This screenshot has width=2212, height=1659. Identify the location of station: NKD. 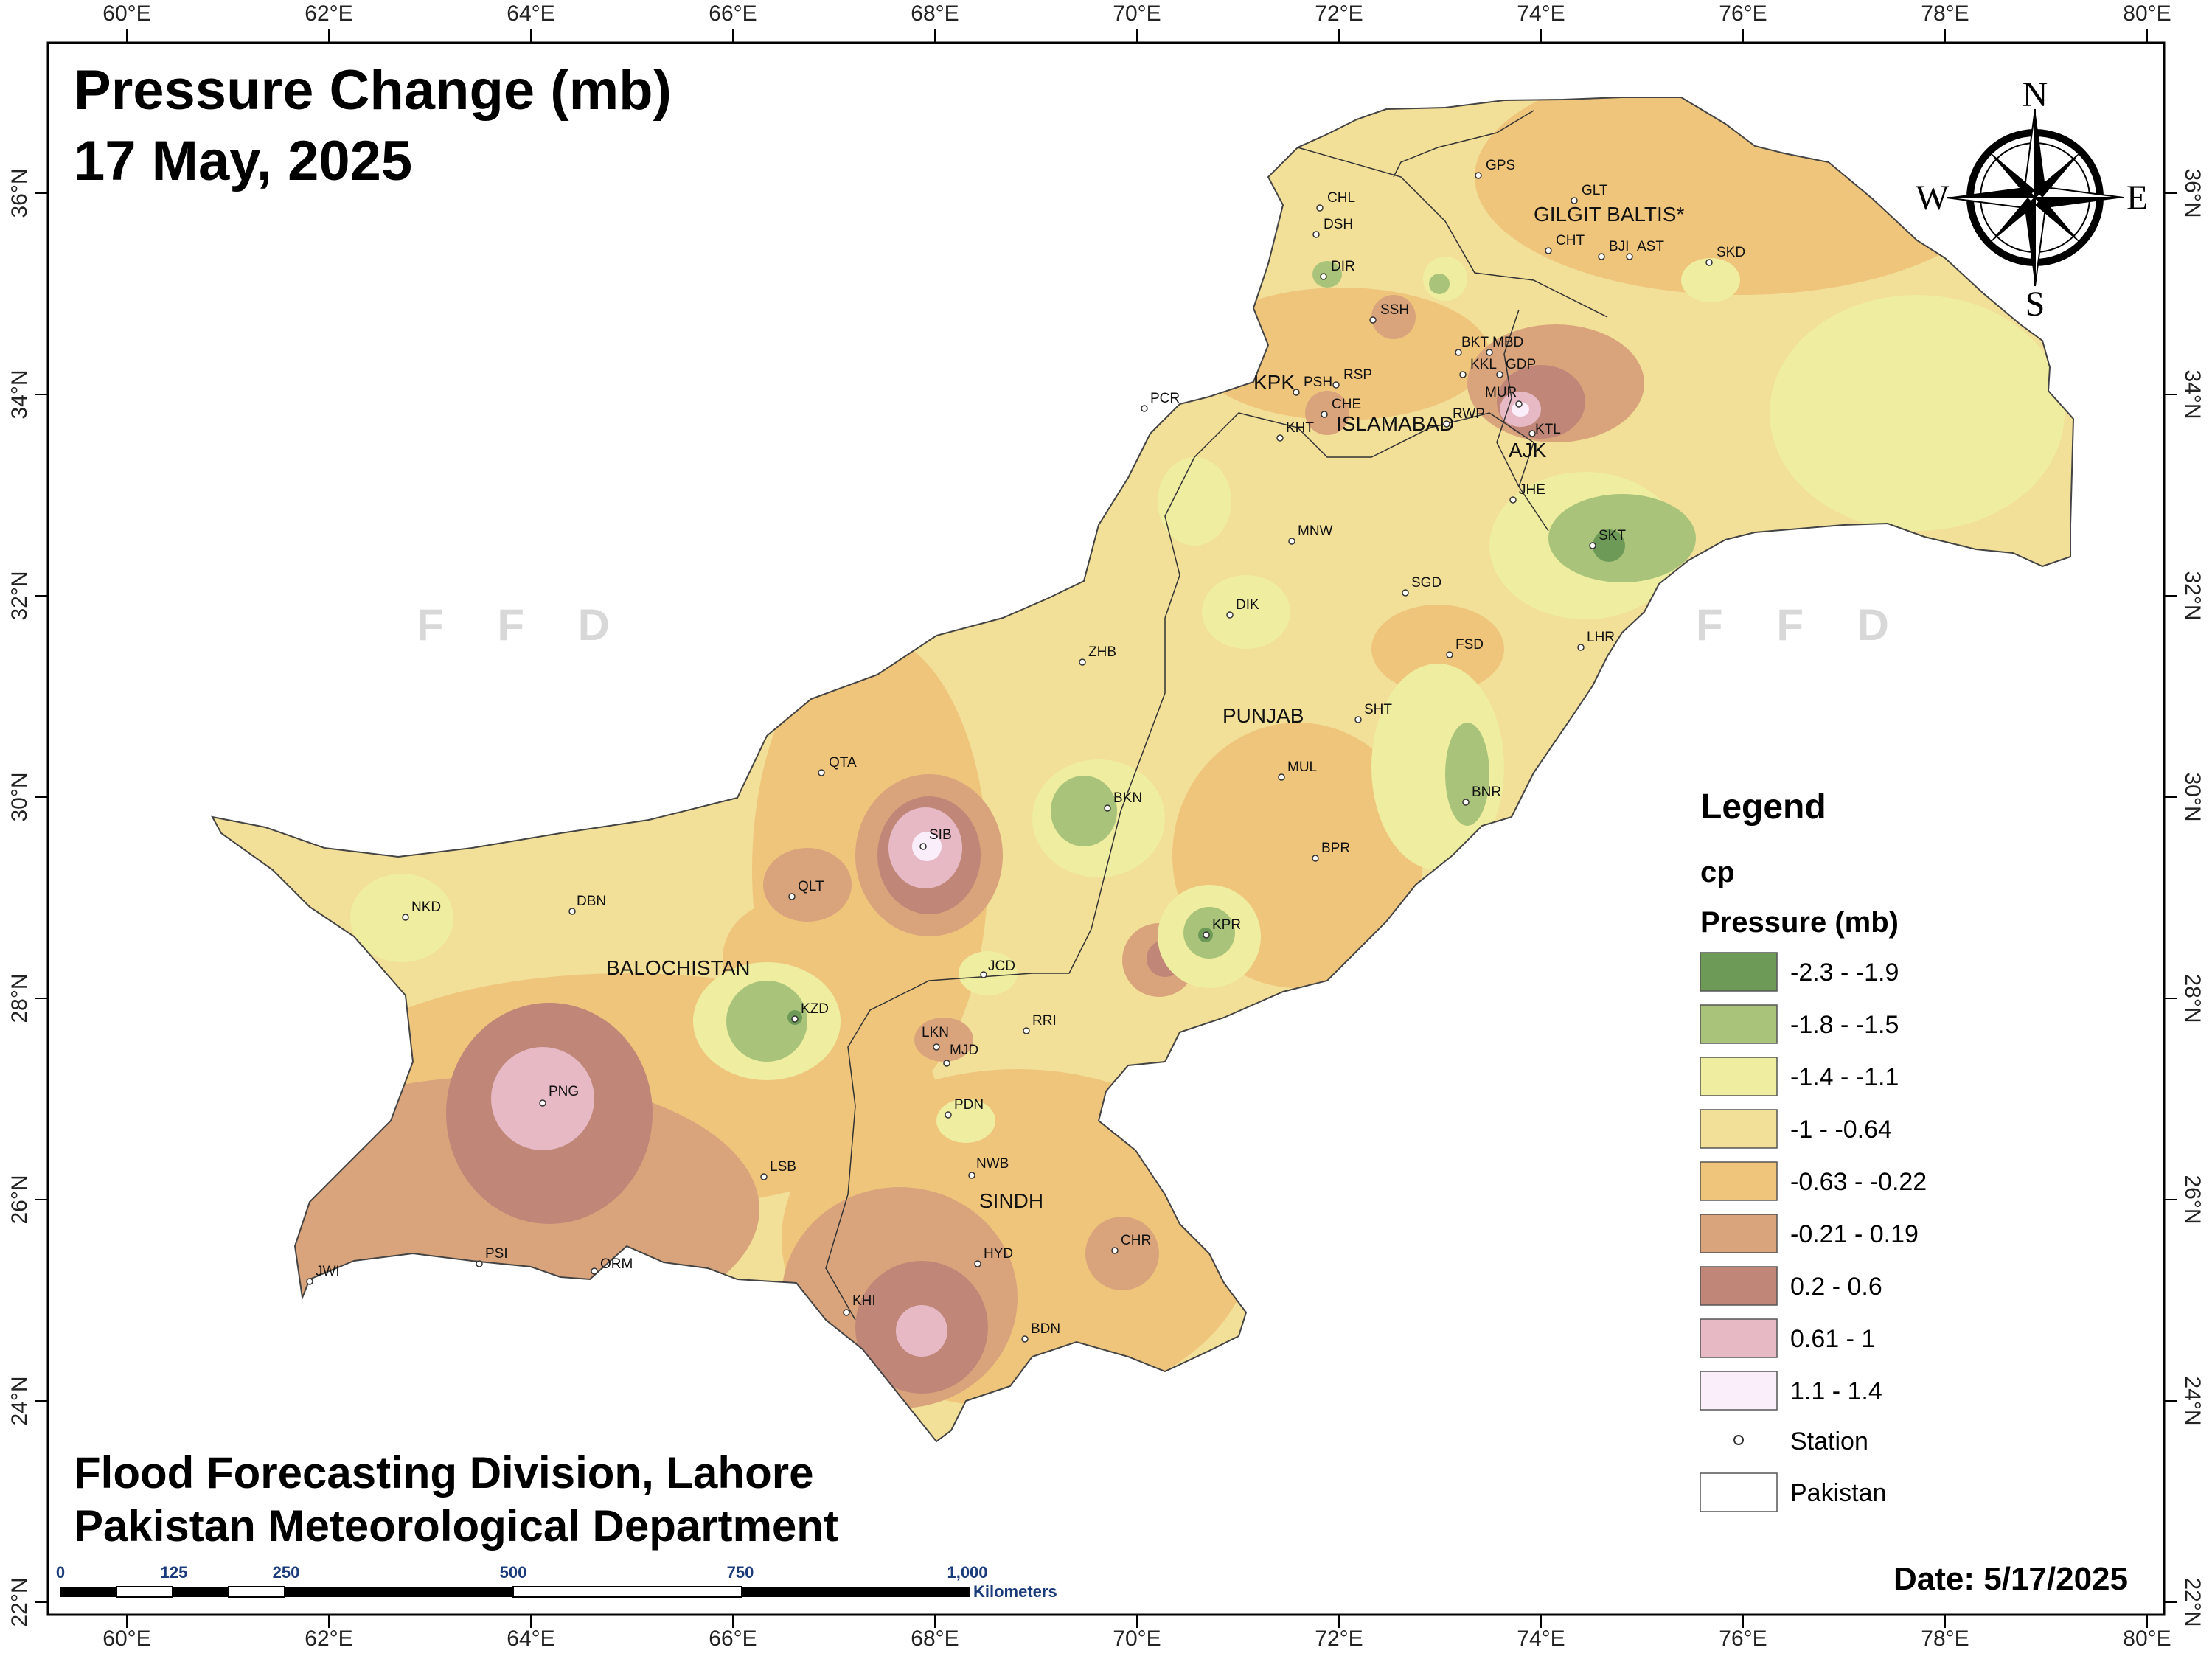
(421, 910).